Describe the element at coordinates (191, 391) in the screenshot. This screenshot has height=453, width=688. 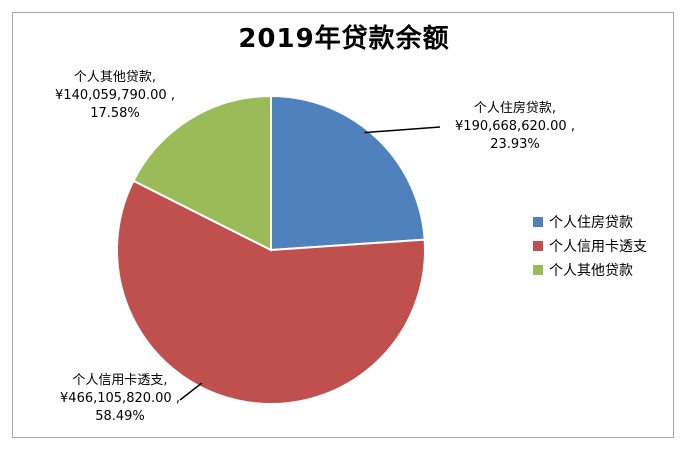
I see `leader-line-credit-card` at that location.